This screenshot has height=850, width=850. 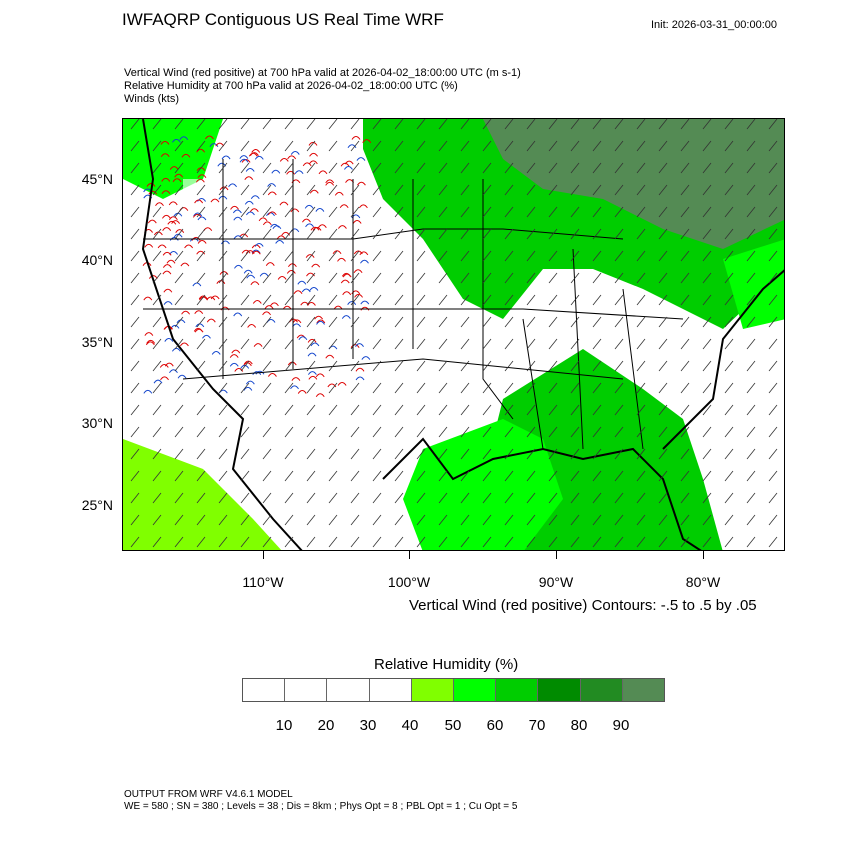 I want to click on colorbar-cell, so click(x=559, y=690).